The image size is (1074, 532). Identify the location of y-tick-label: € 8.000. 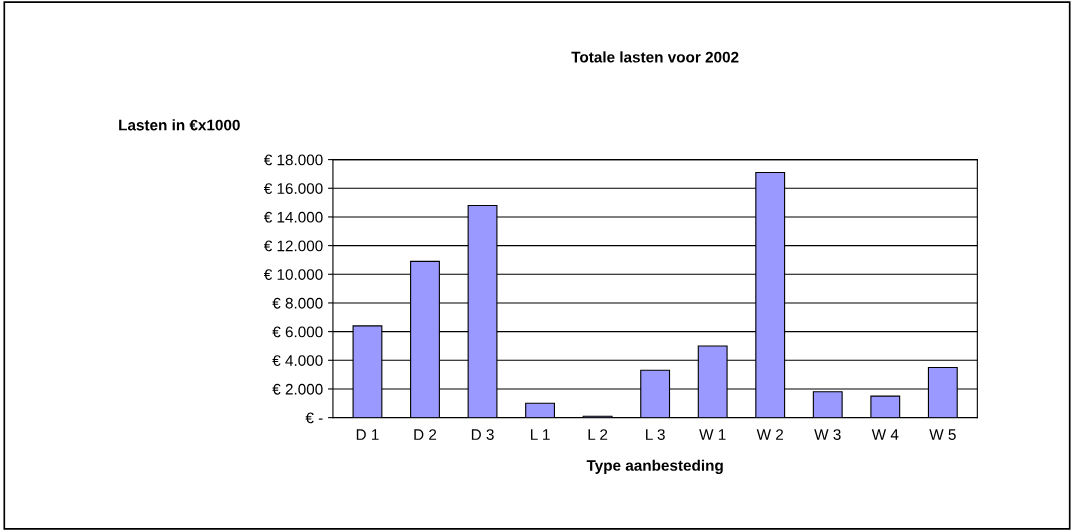
(297, 303).